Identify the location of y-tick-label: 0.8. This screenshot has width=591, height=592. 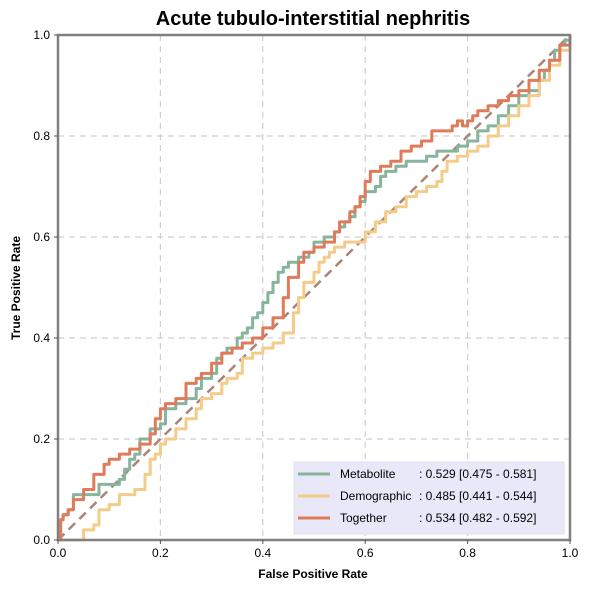
(41, 136).